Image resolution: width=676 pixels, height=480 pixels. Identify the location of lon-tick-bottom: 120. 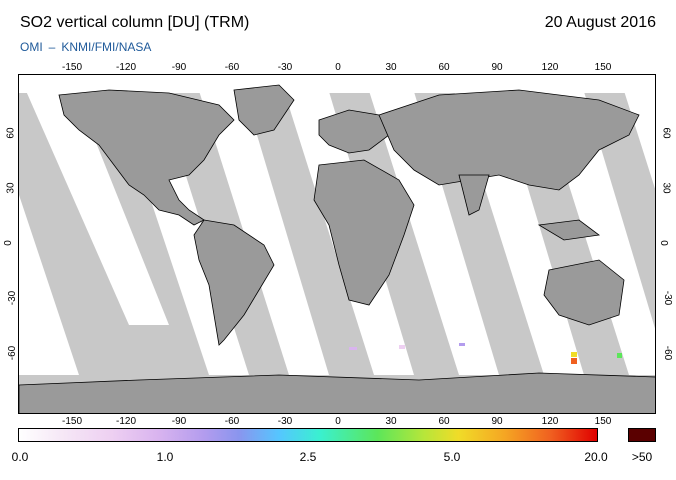
(550, 421).